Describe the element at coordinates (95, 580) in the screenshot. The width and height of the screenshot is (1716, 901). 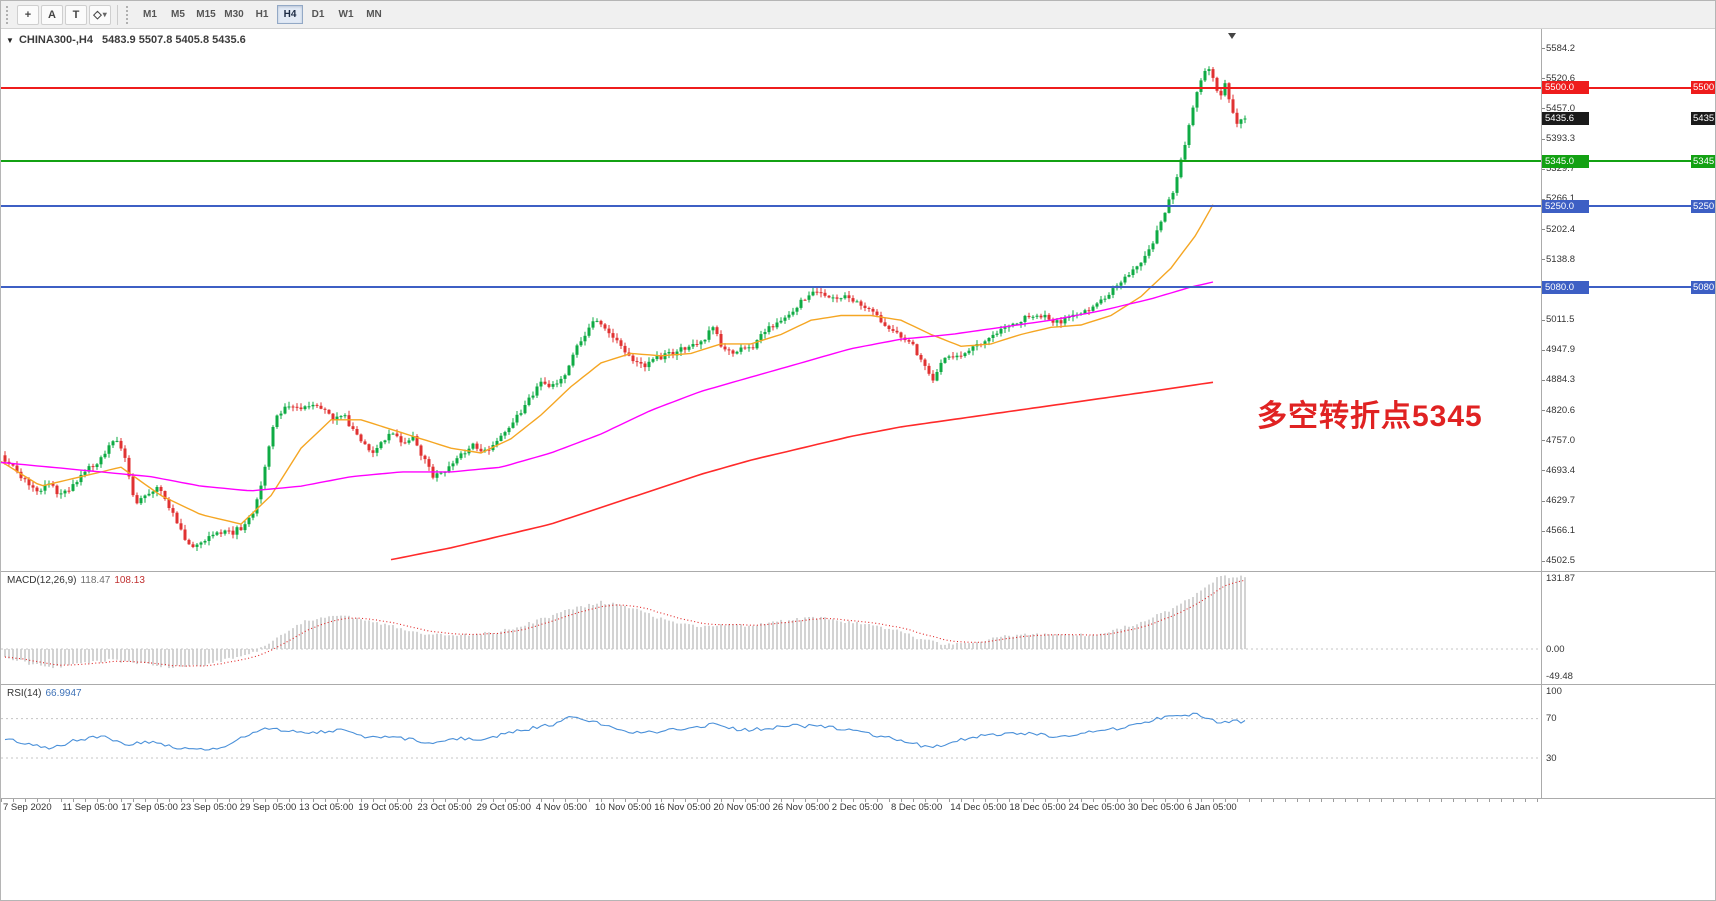
I see `macd-value: 118.47` at that location.